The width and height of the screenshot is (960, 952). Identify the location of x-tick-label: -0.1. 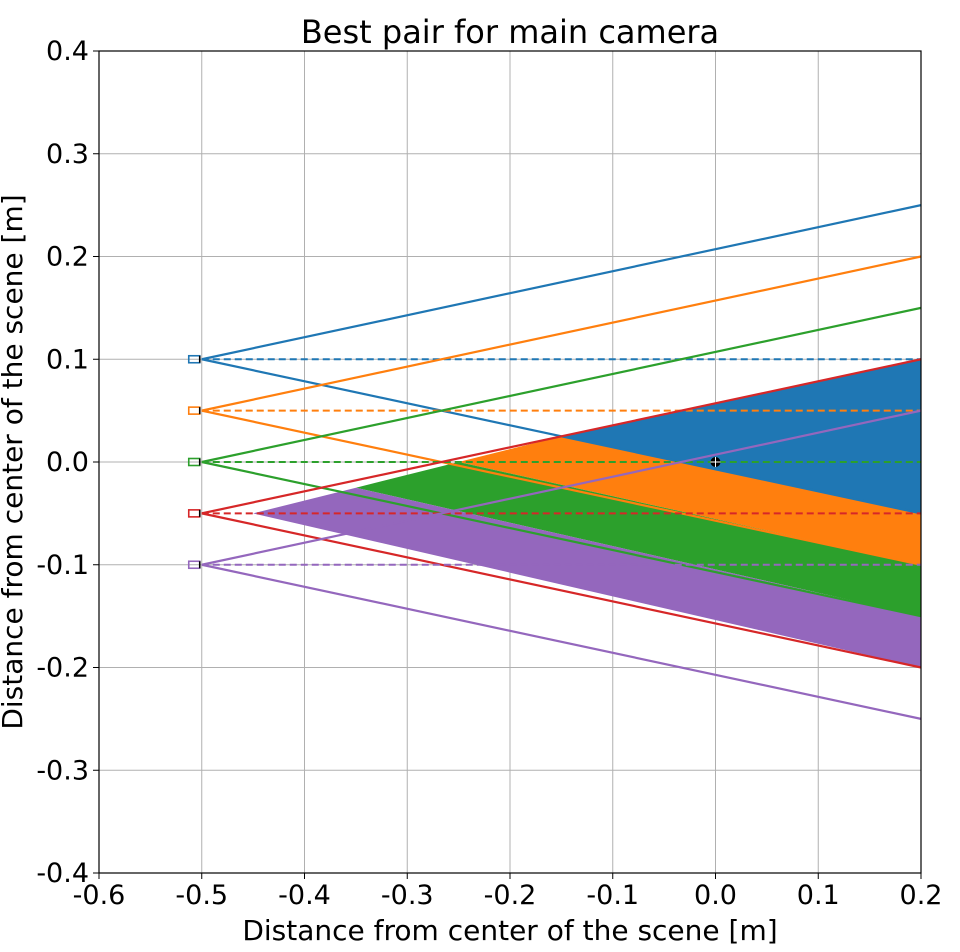
(612, 895).